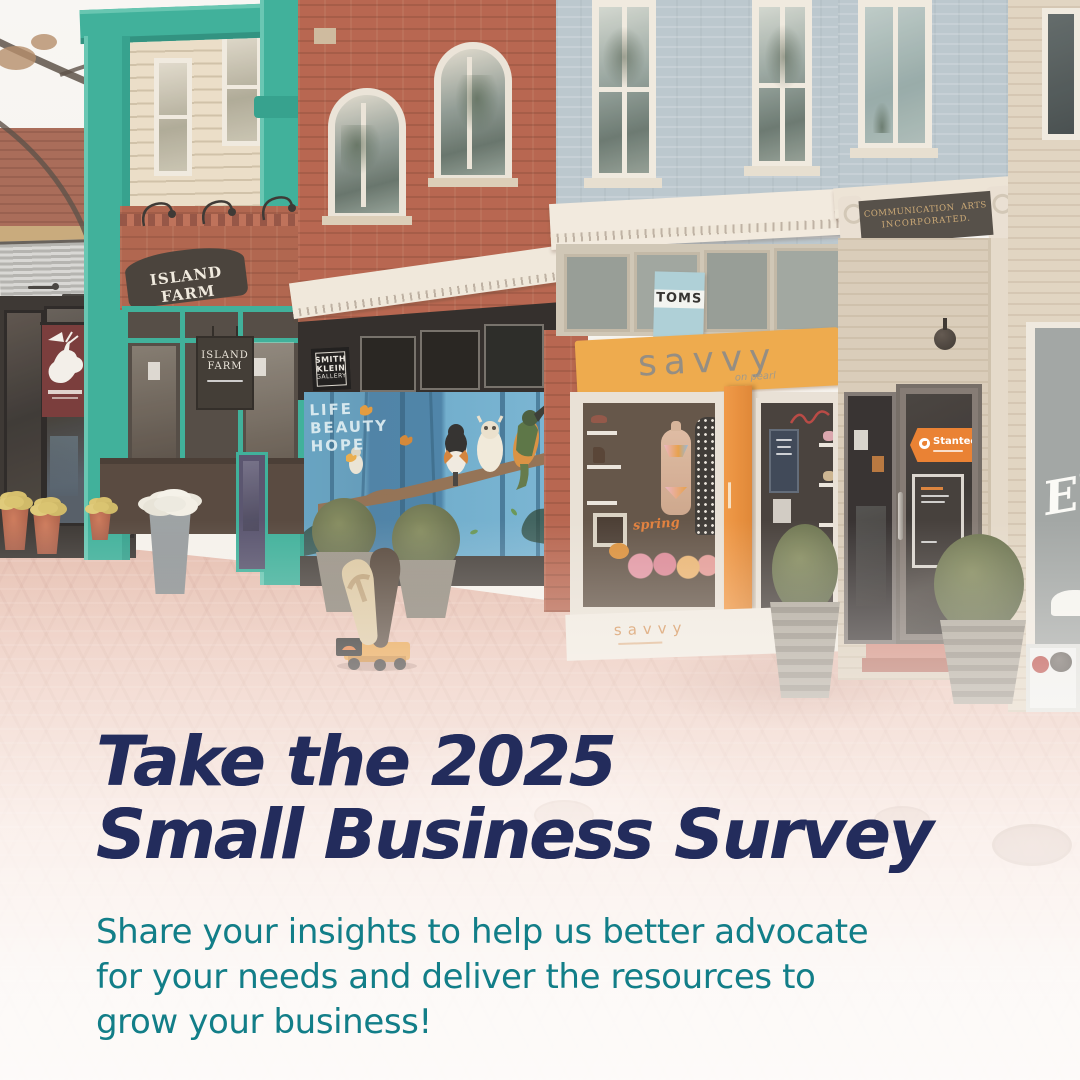  What do you see at coordinates (65, 369) in the screenshot?
I see `jackalope-banner` at bounding box center [65, 369].